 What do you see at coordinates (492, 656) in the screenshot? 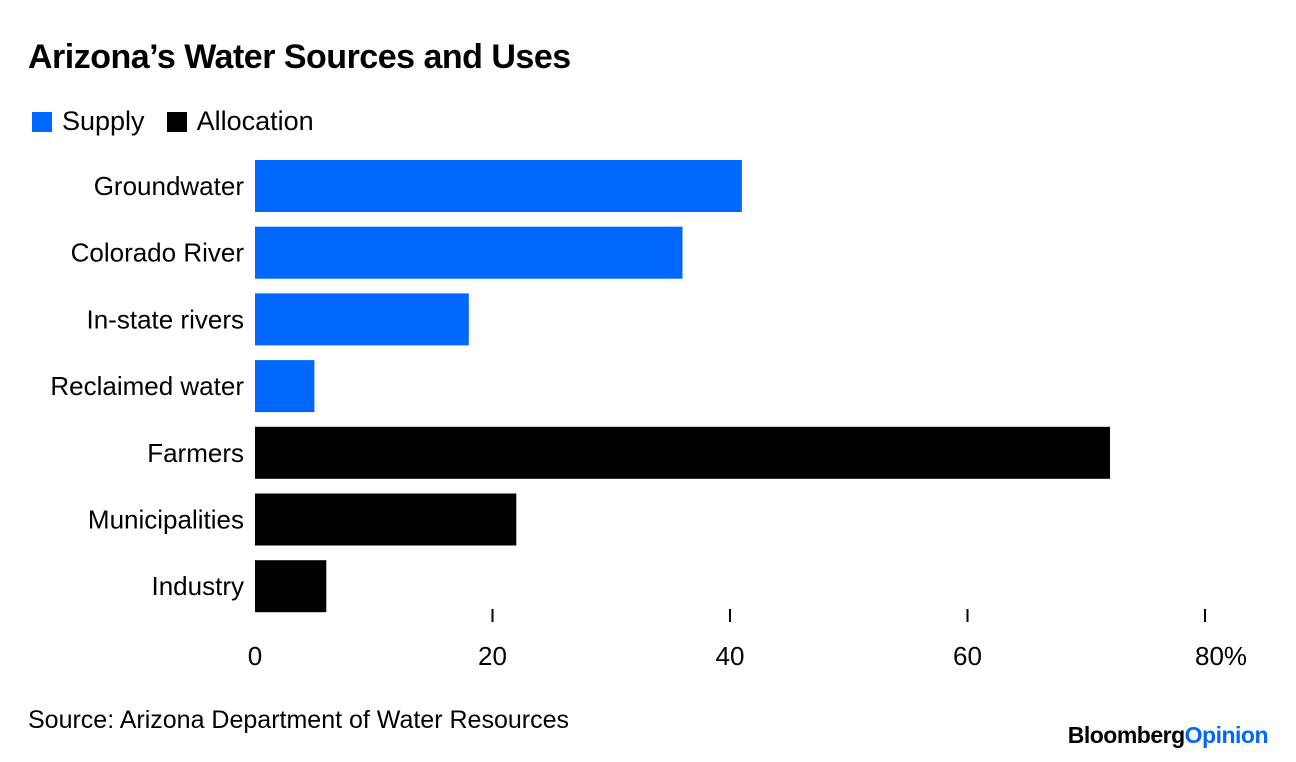
I see `x-tick-label-20: 20` at bounding box center [492, 656].